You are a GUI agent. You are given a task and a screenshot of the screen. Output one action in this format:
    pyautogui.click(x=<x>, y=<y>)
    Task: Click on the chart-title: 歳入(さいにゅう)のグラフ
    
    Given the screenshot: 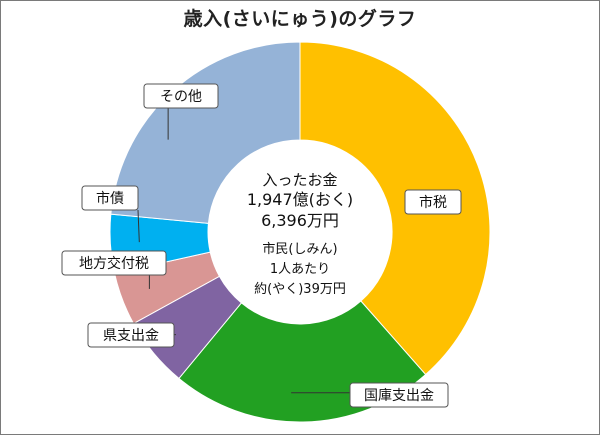 What is the action you would take?
    pyautogui.click(x=300, y=19)
    